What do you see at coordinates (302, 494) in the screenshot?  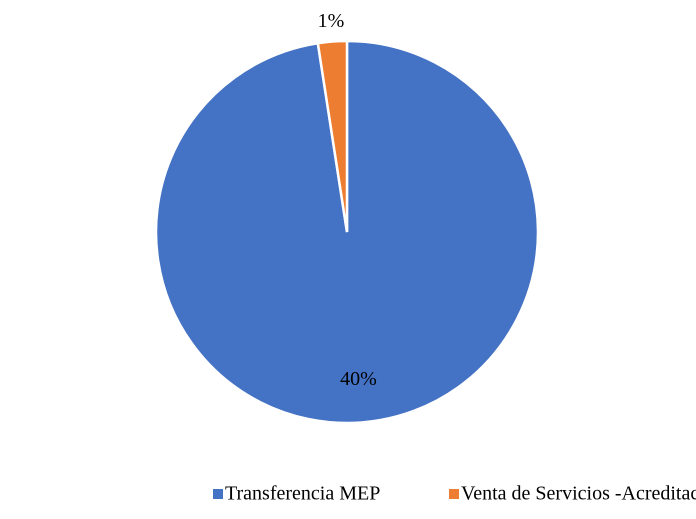 I see `legend-label: Transferencia MEP` at bounding box center [302, 494].